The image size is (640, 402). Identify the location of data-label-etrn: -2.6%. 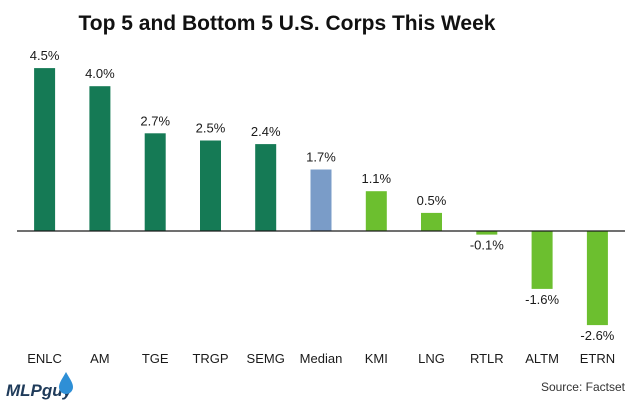
(597, 335).